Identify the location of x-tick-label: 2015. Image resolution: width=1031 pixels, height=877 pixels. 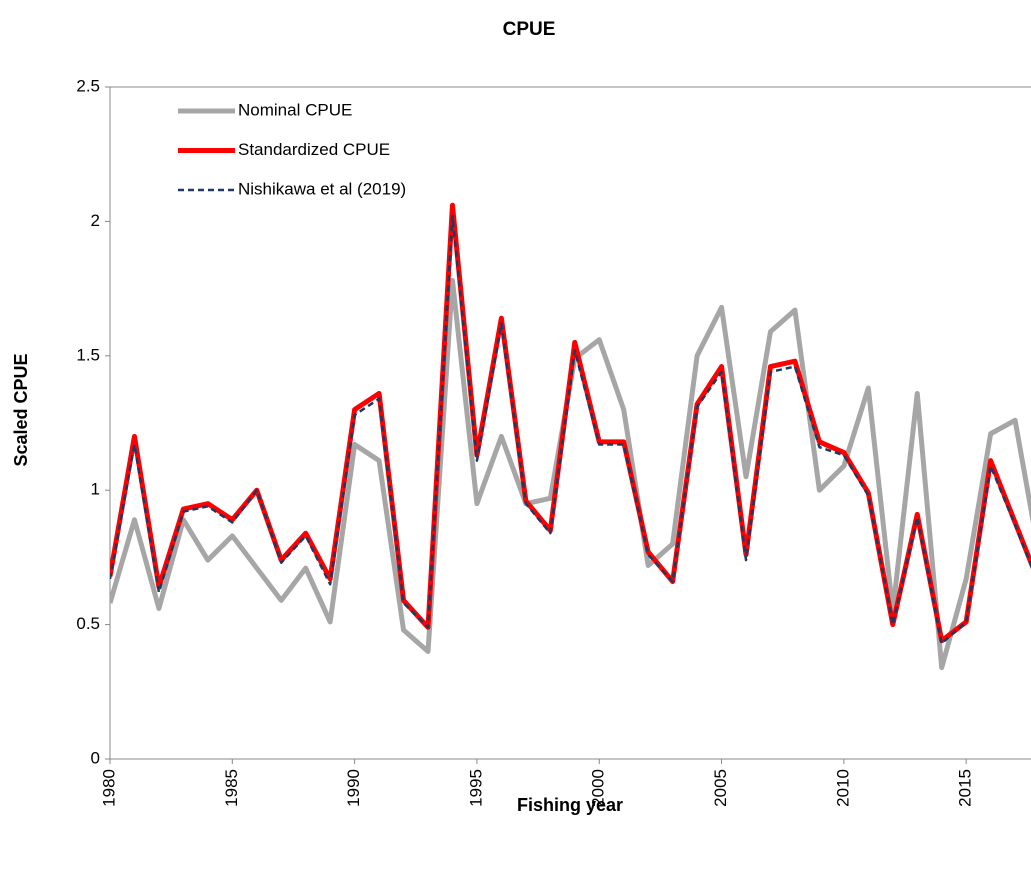
(965, 788).